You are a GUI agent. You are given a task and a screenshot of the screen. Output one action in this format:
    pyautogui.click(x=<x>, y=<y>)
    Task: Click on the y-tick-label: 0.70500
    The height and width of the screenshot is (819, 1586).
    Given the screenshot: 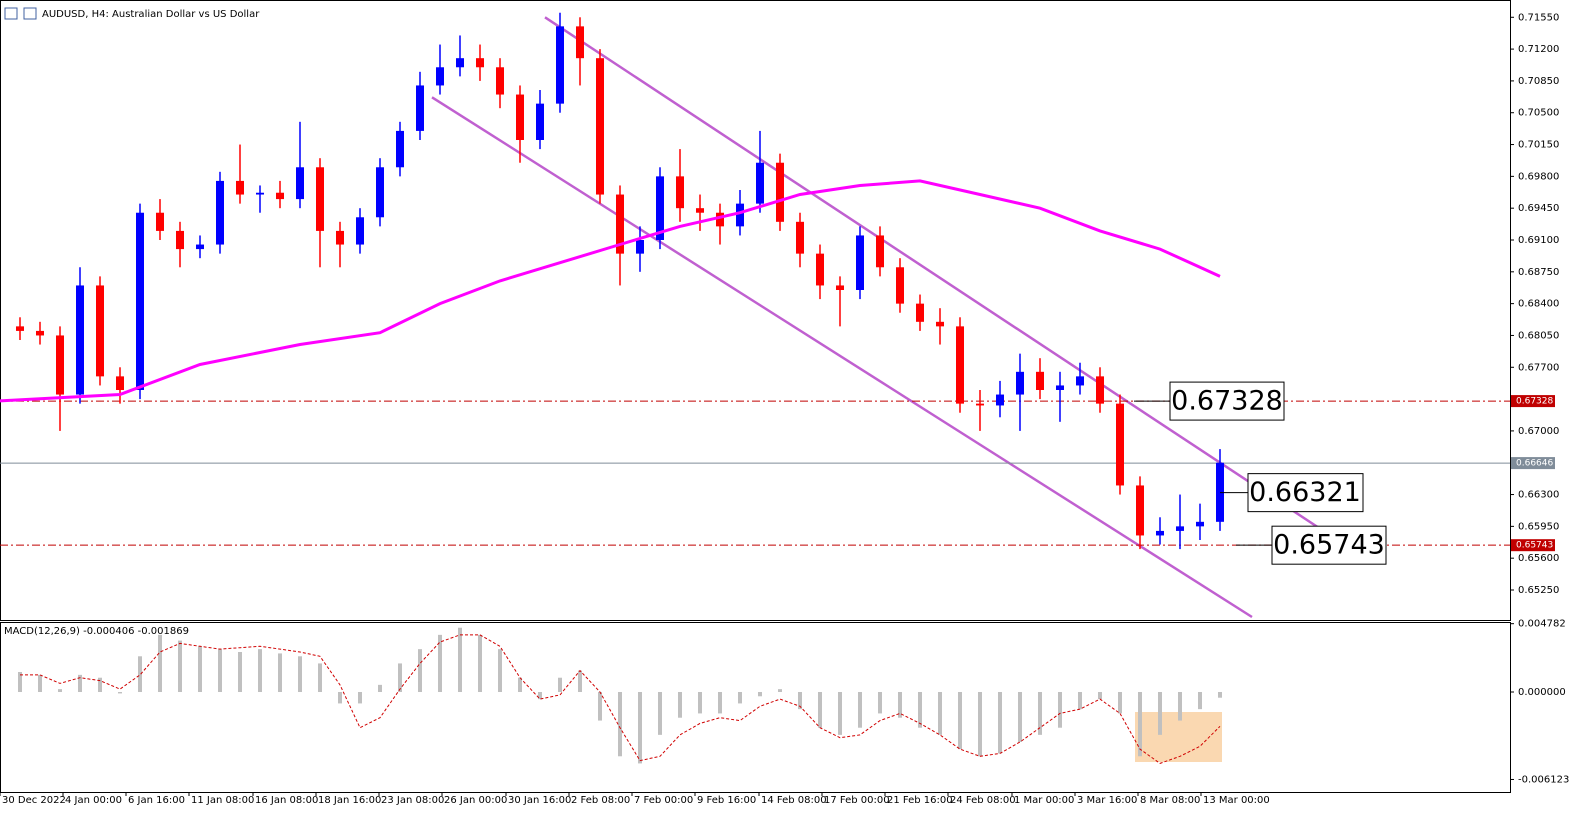 What is the action you would take?
    pyautogui.click(x=1538, y=113)
    